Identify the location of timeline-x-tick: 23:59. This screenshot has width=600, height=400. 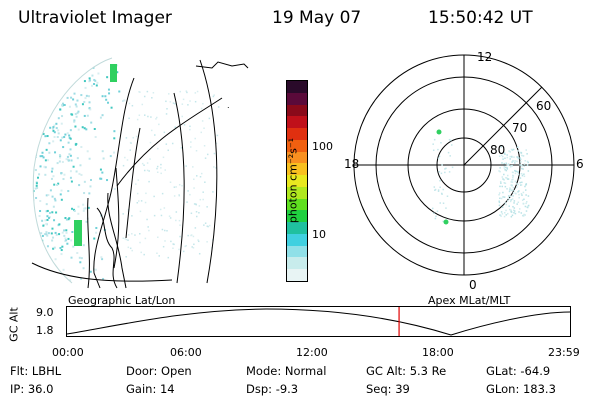
(564, 352).